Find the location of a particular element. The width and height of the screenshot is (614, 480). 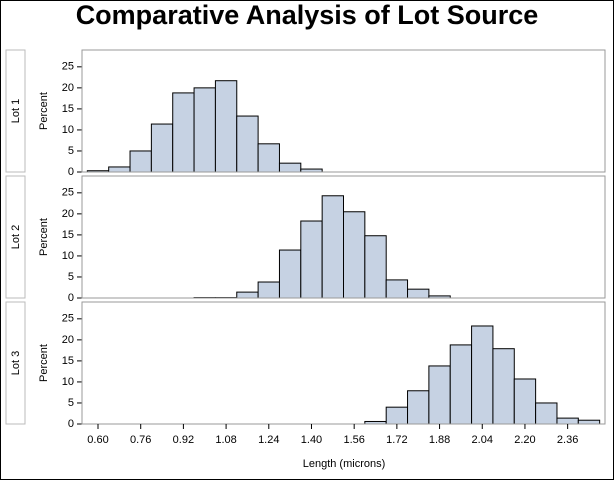

x-tick-label: 0.76 is located at coordinates (140, 440).